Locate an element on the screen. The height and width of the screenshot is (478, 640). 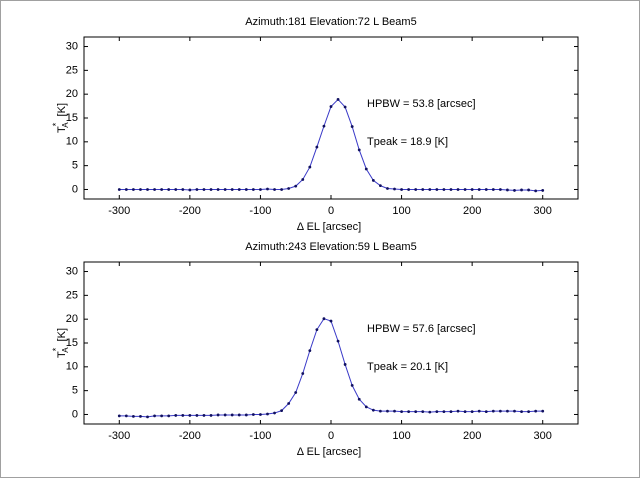
x-tick-label: -100 is located at coordinates (260, 211).